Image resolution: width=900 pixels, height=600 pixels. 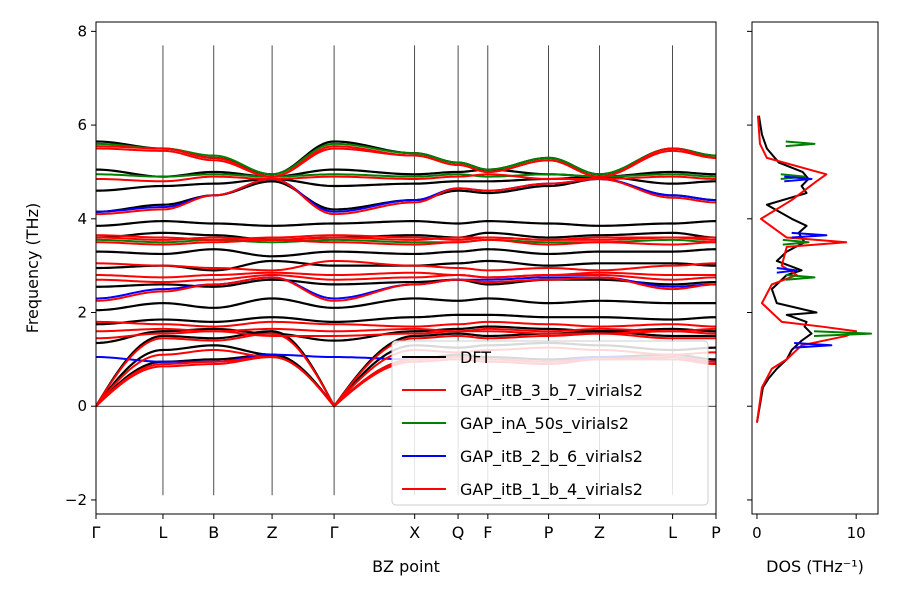 I want to click on dos-x-ticks: 0 10, so click(x=809, y=528).